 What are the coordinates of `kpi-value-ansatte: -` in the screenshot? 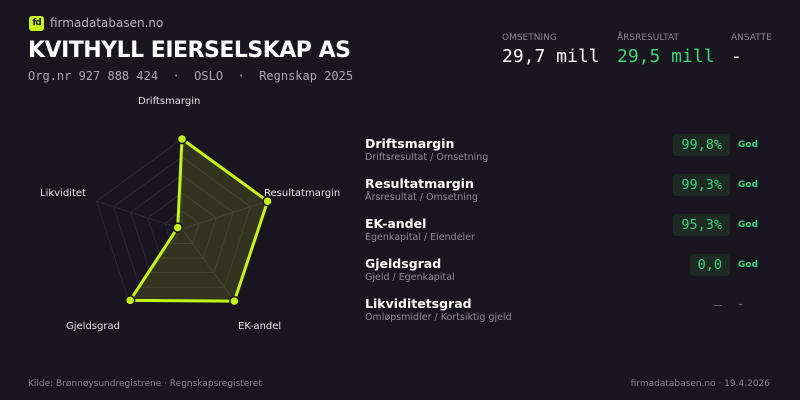 It's located at (736, 56).